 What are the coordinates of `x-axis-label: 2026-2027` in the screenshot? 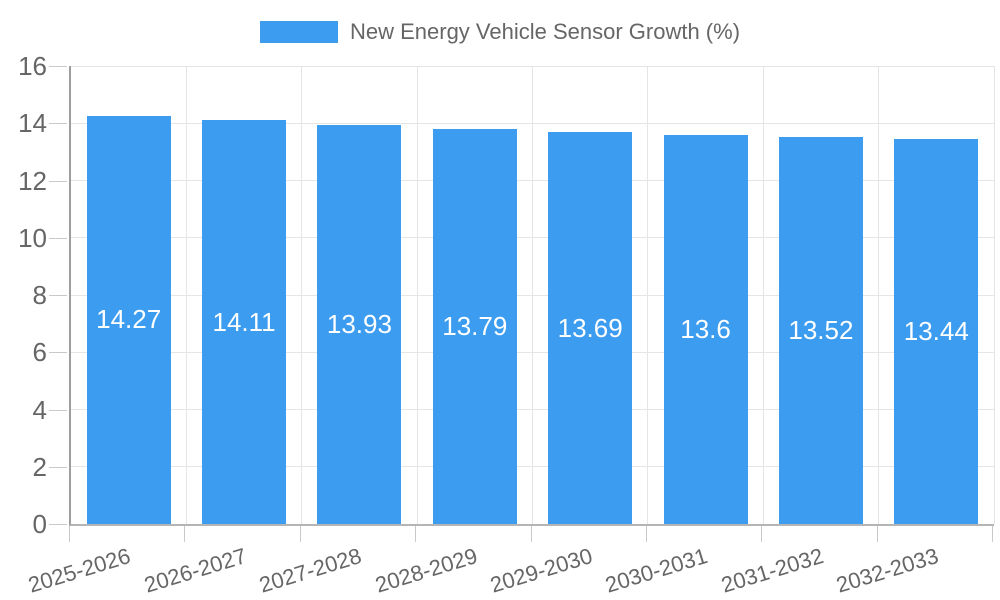 It's located at (195, 570).